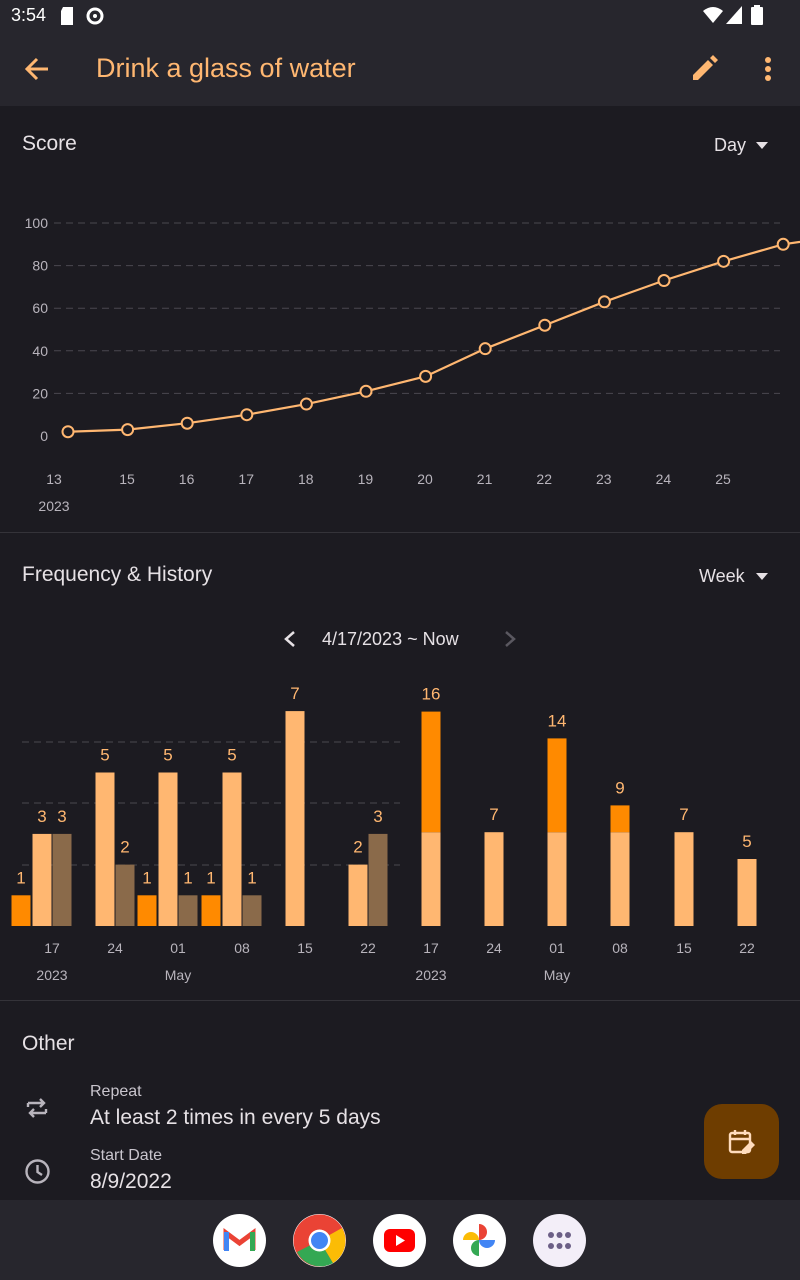 This screenshot has width=800, height=1280. Describe the element at coordinates (53, 506) in the screenshot. I see `x-year-label: 2023` at that location.